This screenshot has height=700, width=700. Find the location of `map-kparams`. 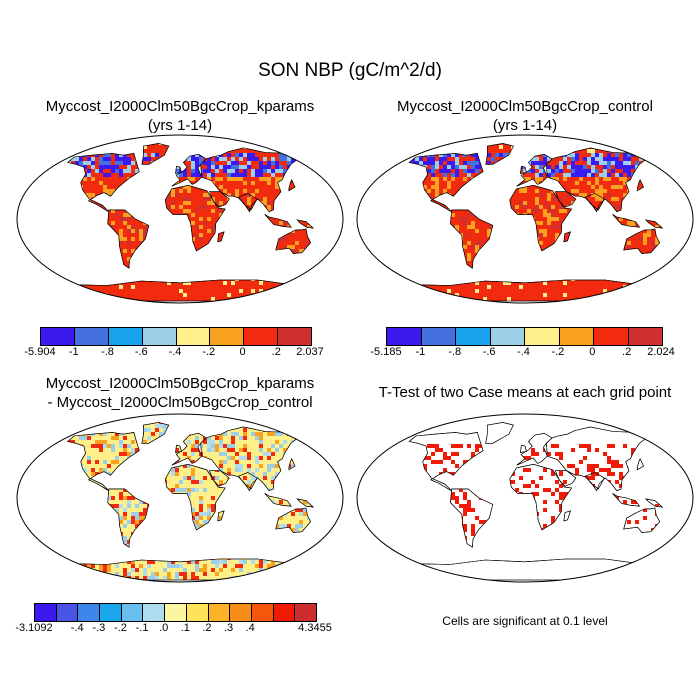

map-kparams is located at coordinates (180, 219).